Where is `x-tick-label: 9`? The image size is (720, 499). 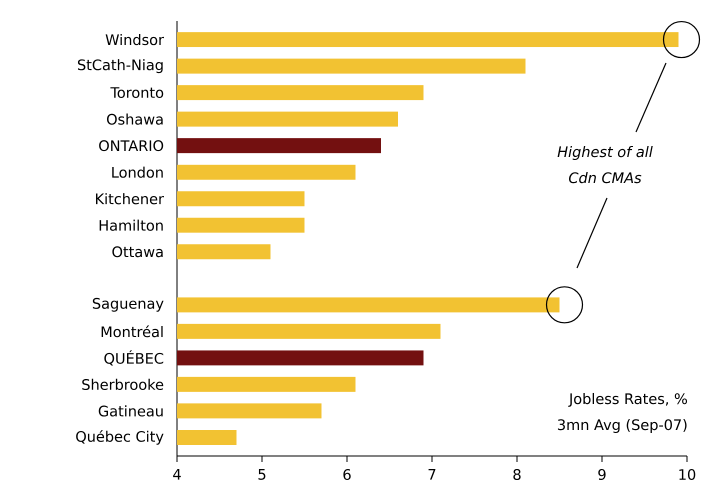
x-tick-label: 9 is located at coordinates (602, 474).